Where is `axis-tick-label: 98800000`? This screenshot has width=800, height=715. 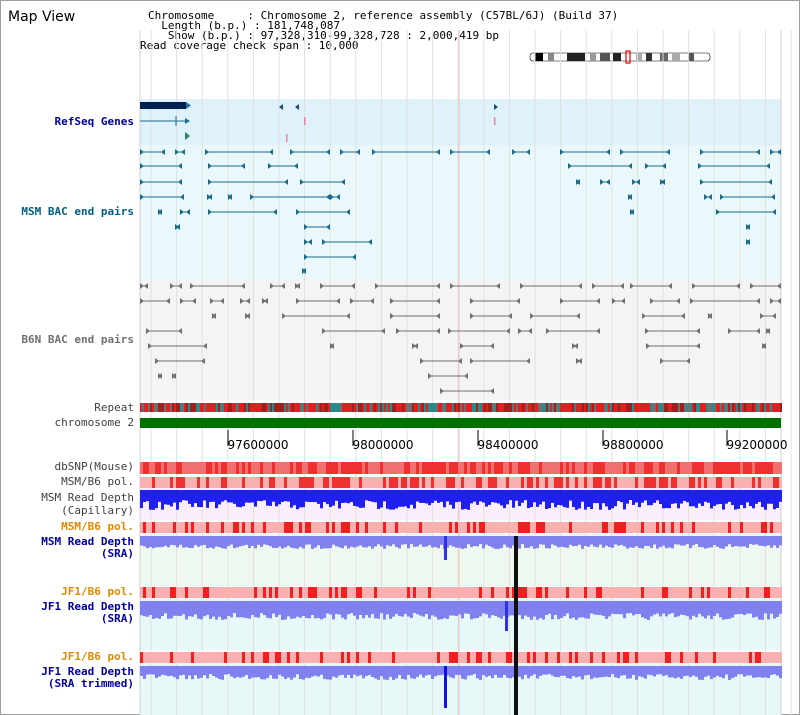 axis-tick-label: 98800000 is located at coordinates (632, 445).